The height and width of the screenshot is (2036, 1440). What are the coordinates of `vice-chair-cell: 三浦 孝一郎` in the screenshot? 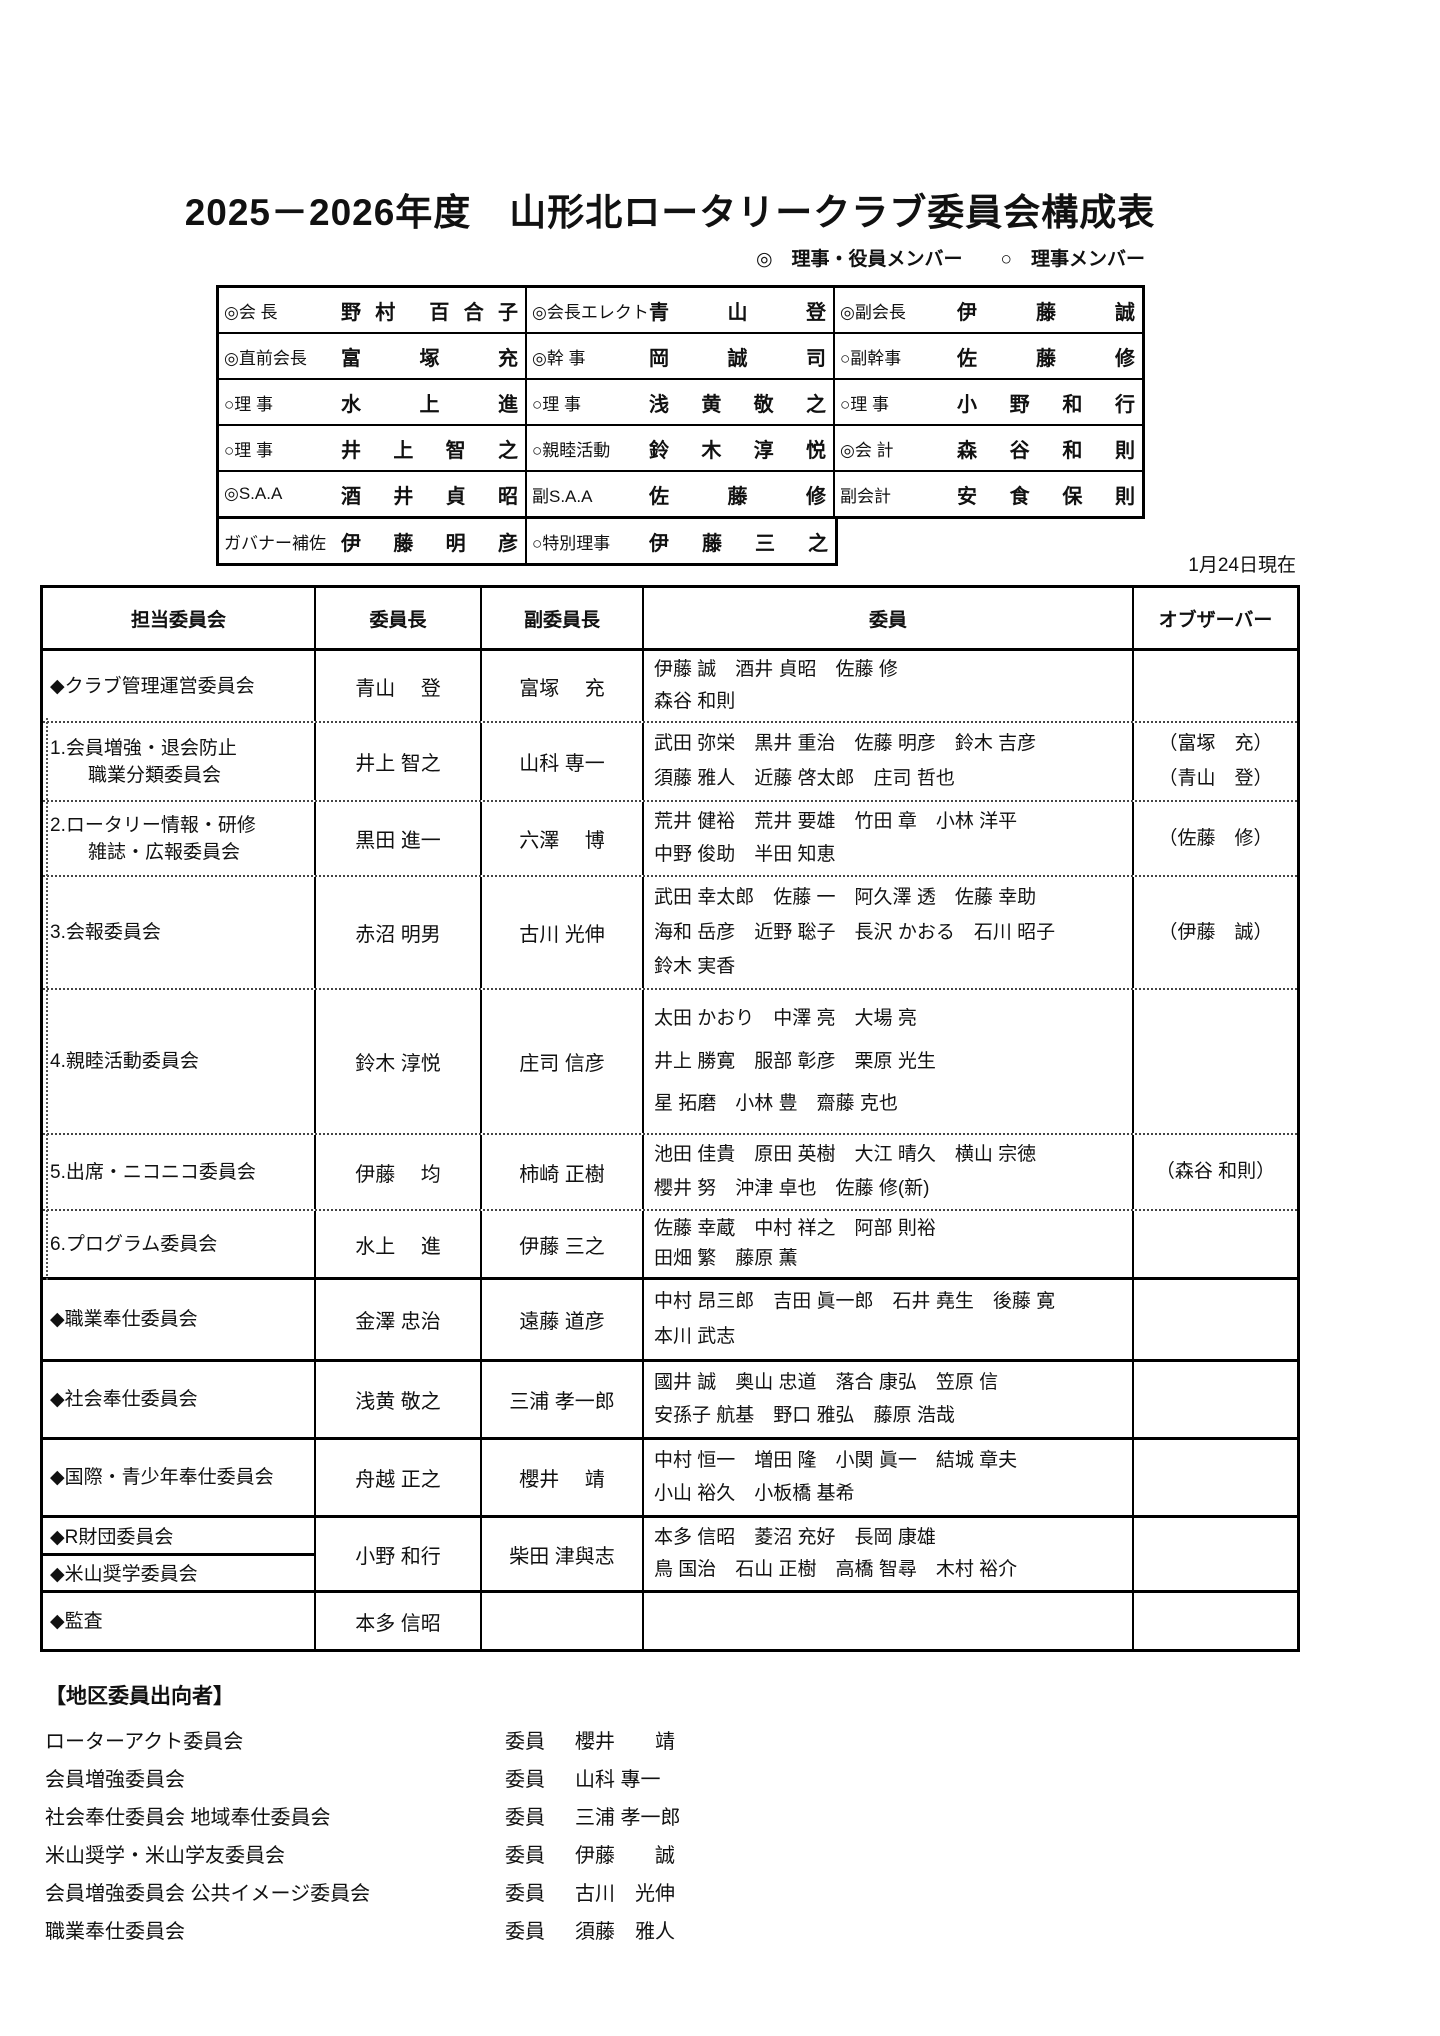 It's located at (563, 1399).